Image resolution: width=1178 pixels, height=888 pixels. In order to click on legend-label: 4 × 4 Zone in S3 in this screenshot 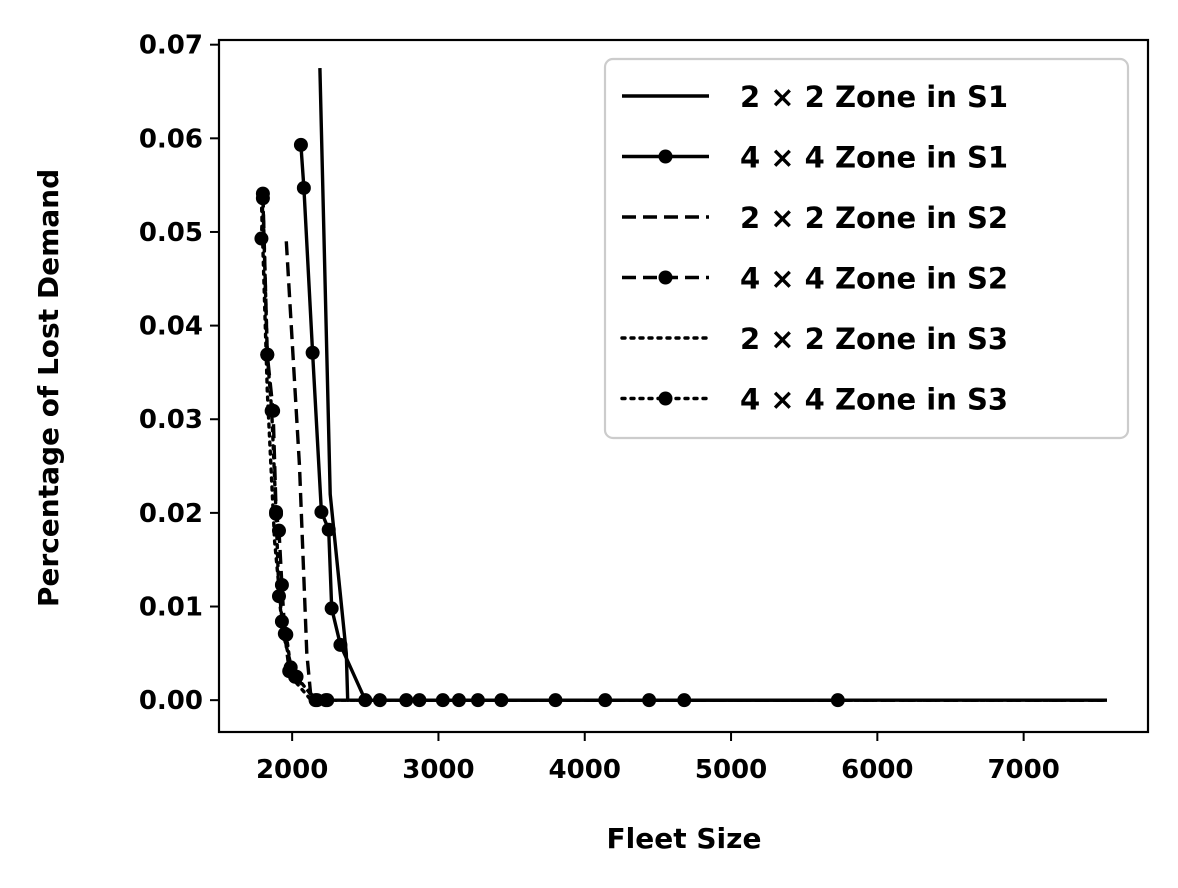, I will do `click(874, 400)`.